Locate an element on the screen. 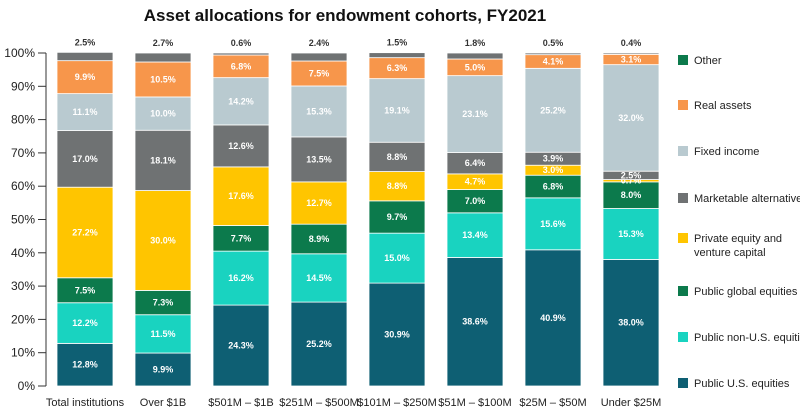 The image size is (800, 416). data-label: 2.4% is located at coordinates (319, 43).